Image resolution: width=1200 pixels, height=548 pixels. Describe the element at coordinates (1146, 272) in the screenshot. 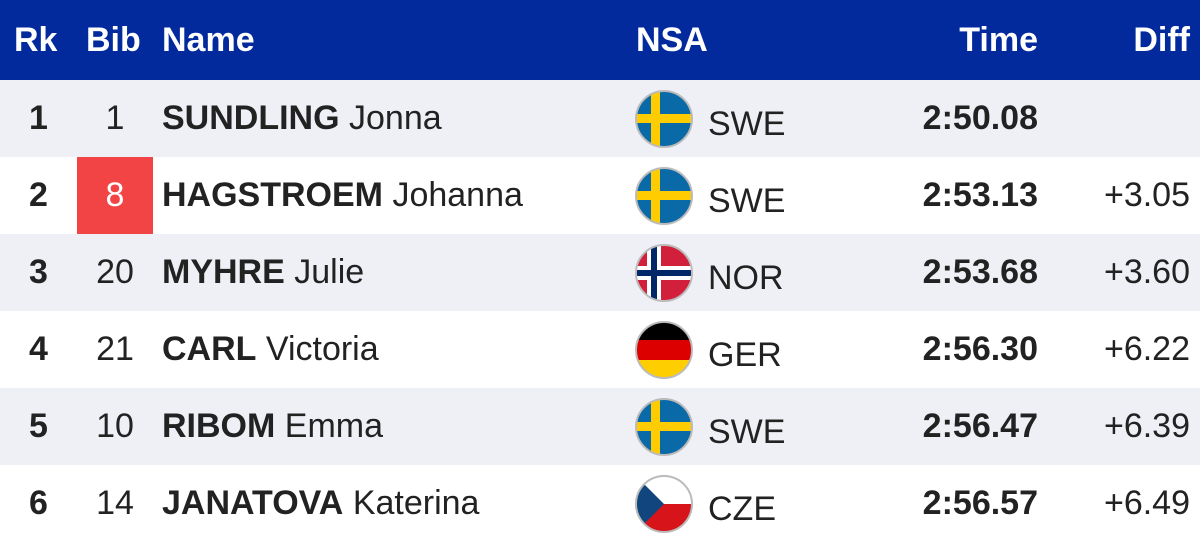

I see `diff: +3.60` at that location.